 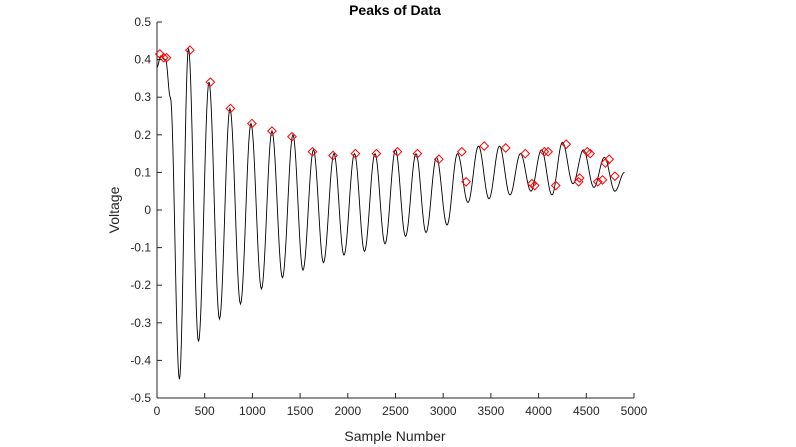 I want to click on y-tick-label: 0, so click(x=147, y=210).